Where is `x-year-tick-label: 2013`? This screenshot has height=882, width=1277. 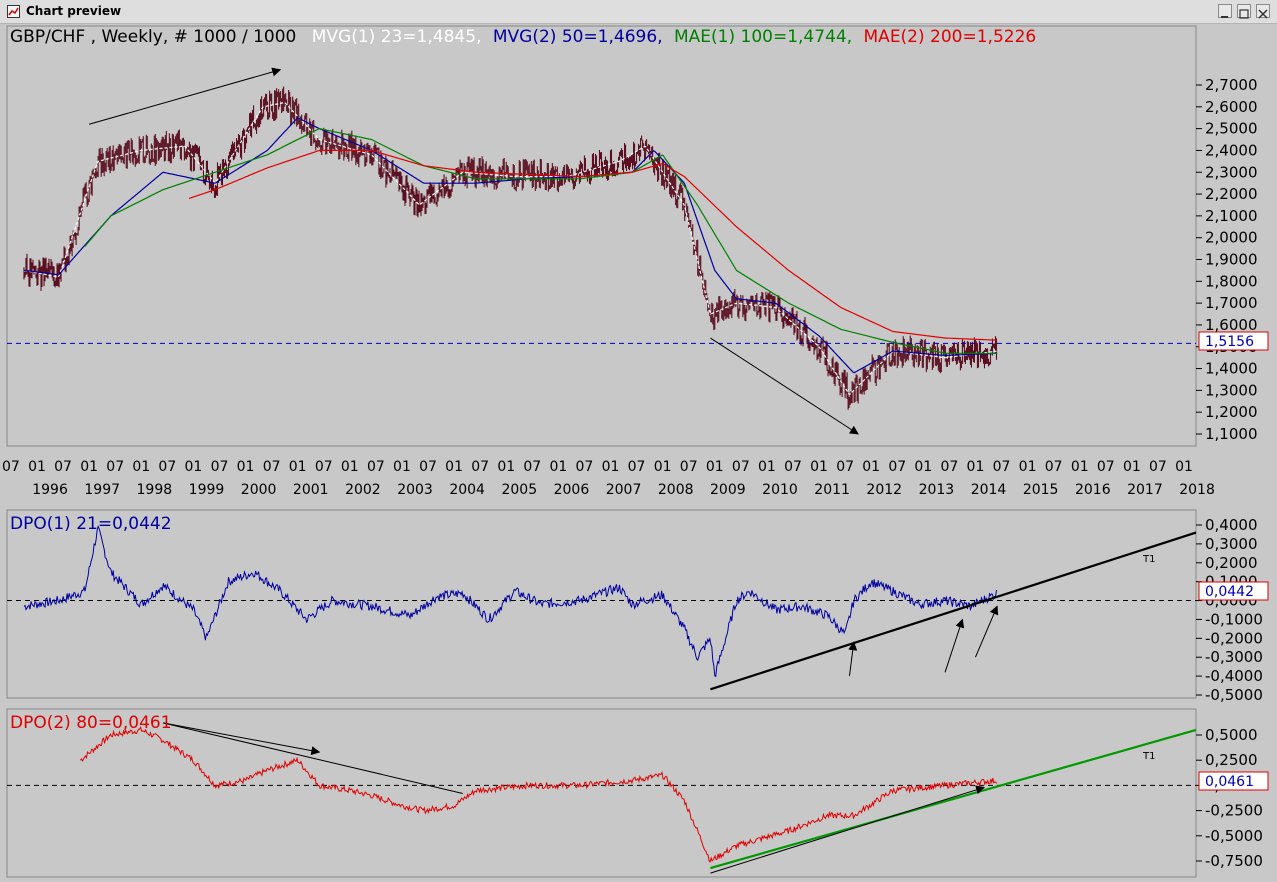 x-year-tick-label: 2013 is located at coordinates (937, 490).